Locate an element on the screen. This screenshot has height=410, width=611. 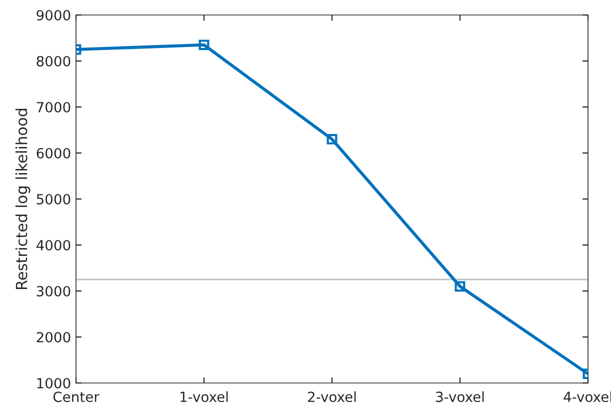
y-tick-label: 8000 is located at coordinates (53, 61).